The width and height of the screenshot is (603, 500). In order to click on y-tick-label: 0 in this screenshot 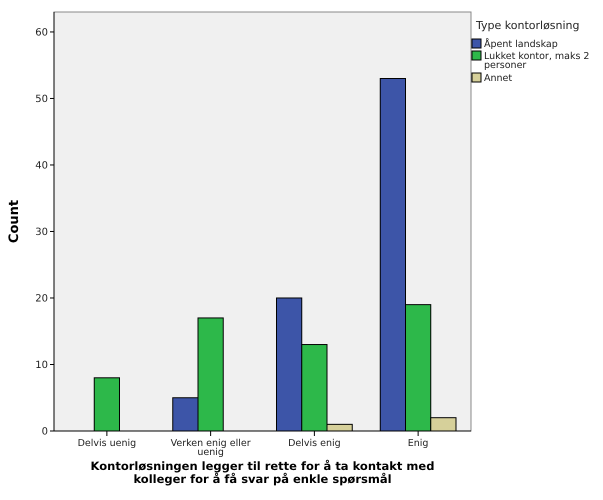, I will do `click(45, 432)`.